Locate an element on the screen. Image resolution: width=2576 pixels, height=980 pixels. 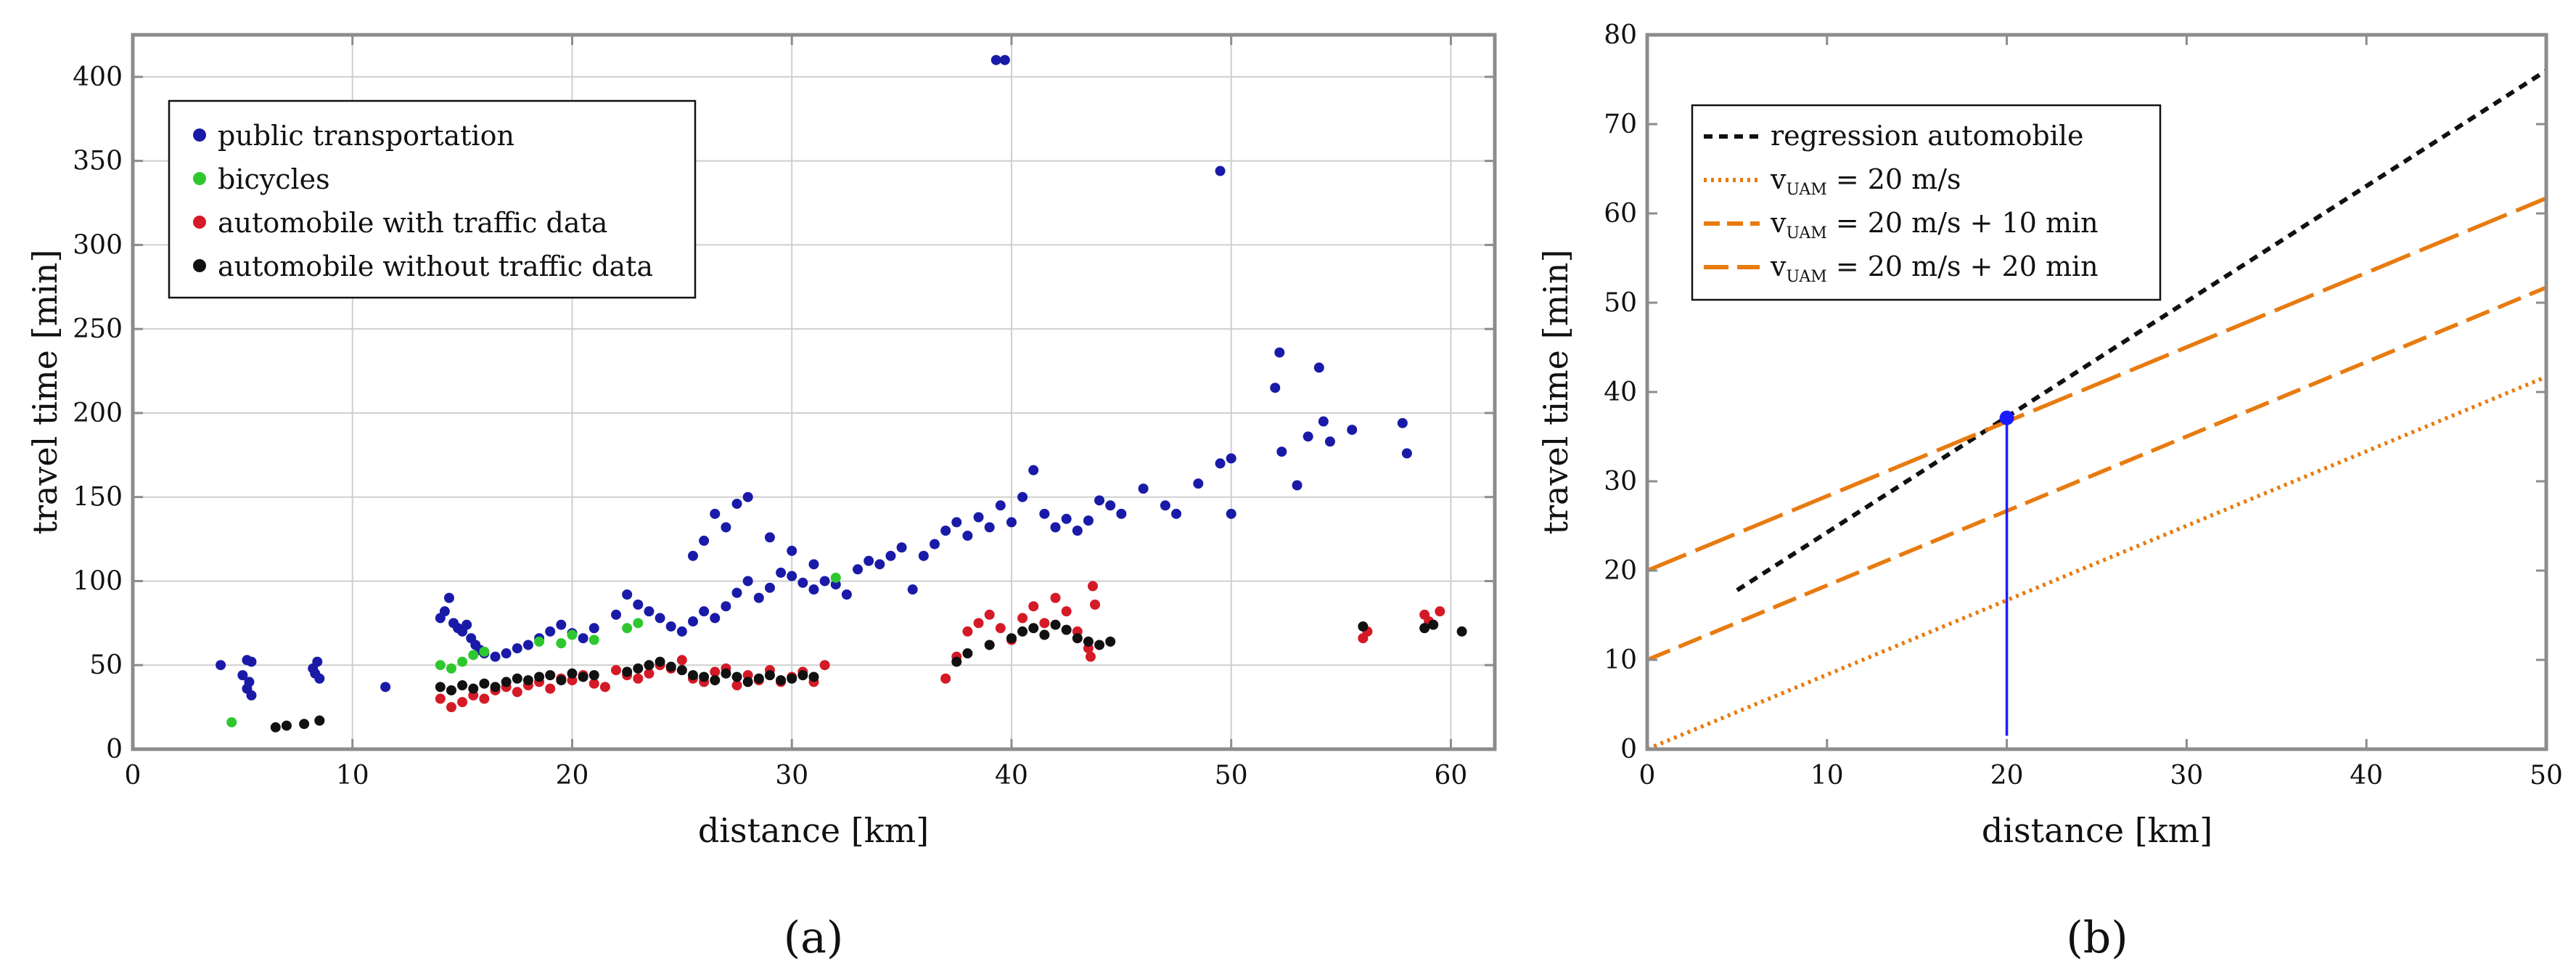
tick-label-x: 0 is located at coordinates (133, 776).